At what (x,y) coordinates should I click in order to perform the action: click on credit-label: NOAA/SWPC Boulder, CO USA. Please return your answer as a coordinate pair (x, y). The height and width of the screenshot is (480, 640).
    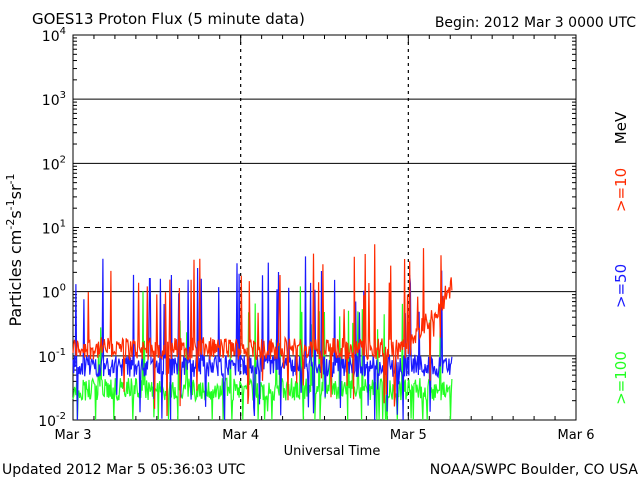
    Looking at the image, I should click on (534, 470).